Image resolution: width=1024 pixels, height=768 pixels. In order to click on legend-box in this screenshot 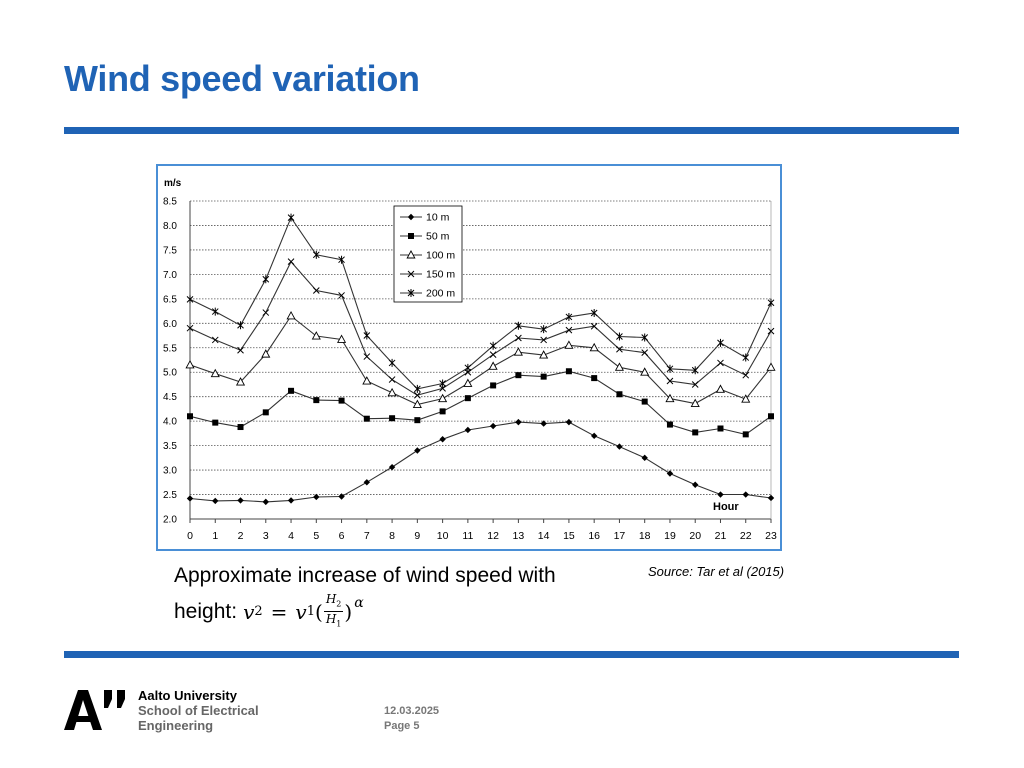, I will do `click(428, 254)`.